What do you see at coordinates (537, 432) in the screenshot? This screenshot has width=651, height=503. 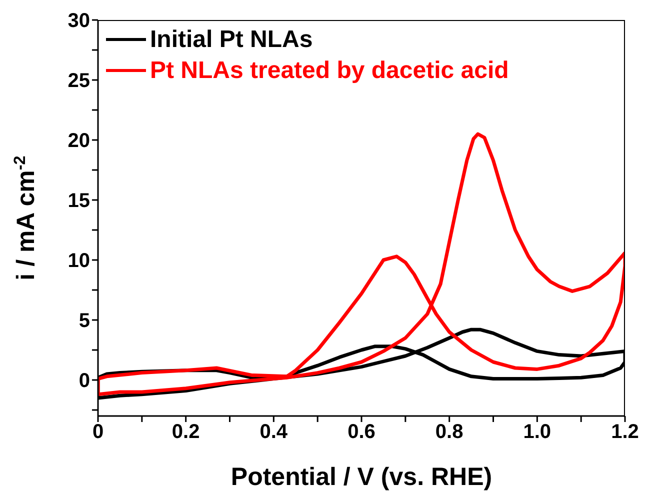 I see `x-tick-label: 1.0` at bounding box center [537, 432].